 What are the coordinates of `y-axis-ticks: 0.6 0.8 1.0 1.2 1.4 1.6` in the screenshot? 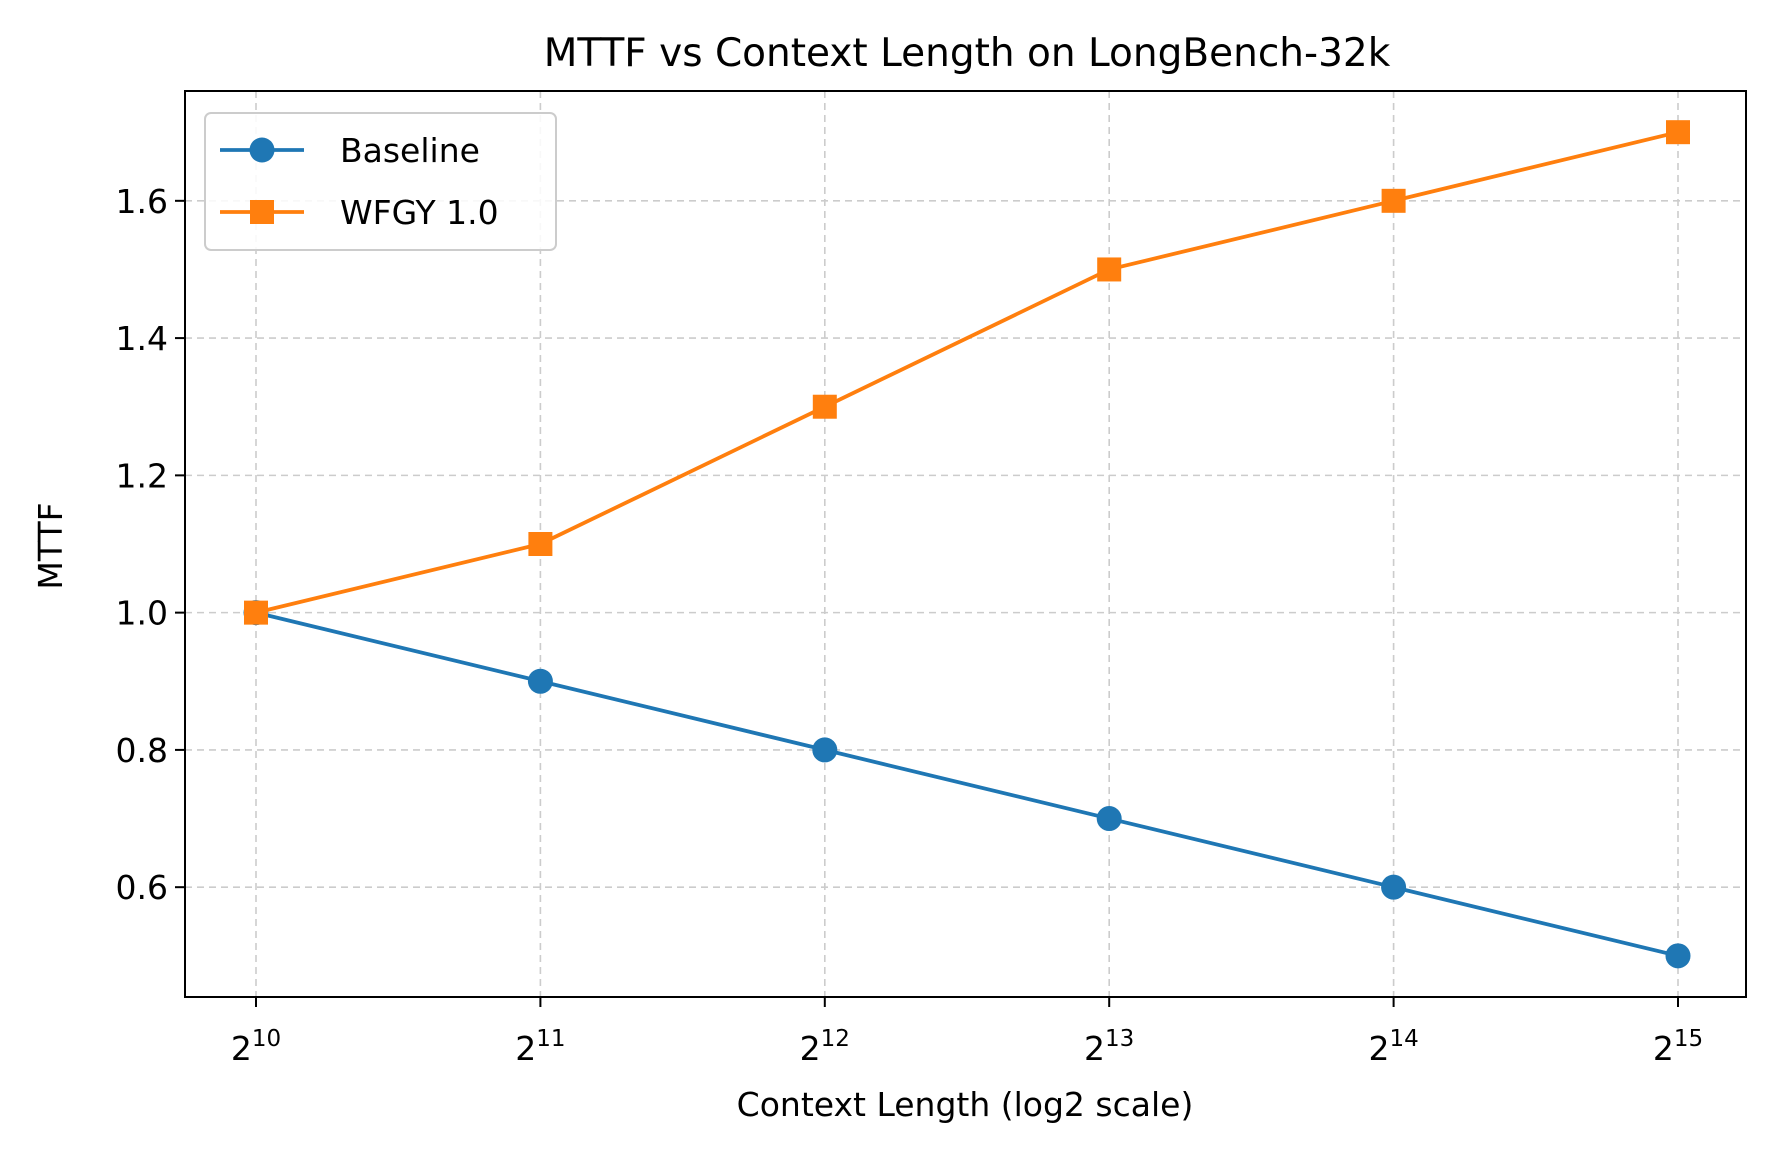 It's located at (150, 544).